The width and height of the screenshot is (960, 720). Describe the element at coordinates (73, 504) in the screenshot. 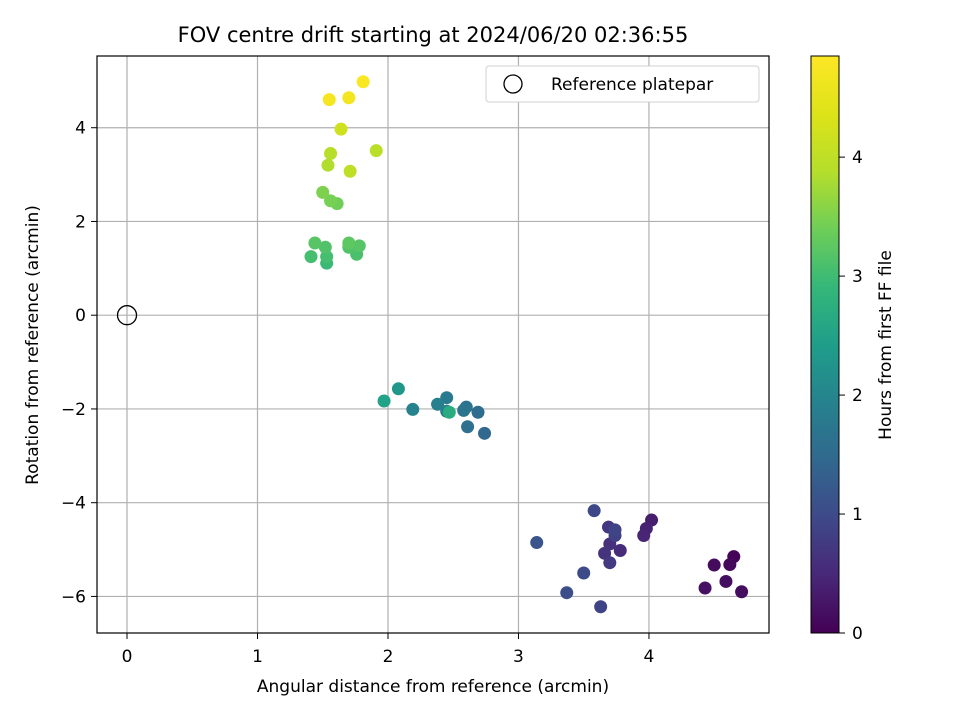

I see `y-tick-label: −4` at that location.